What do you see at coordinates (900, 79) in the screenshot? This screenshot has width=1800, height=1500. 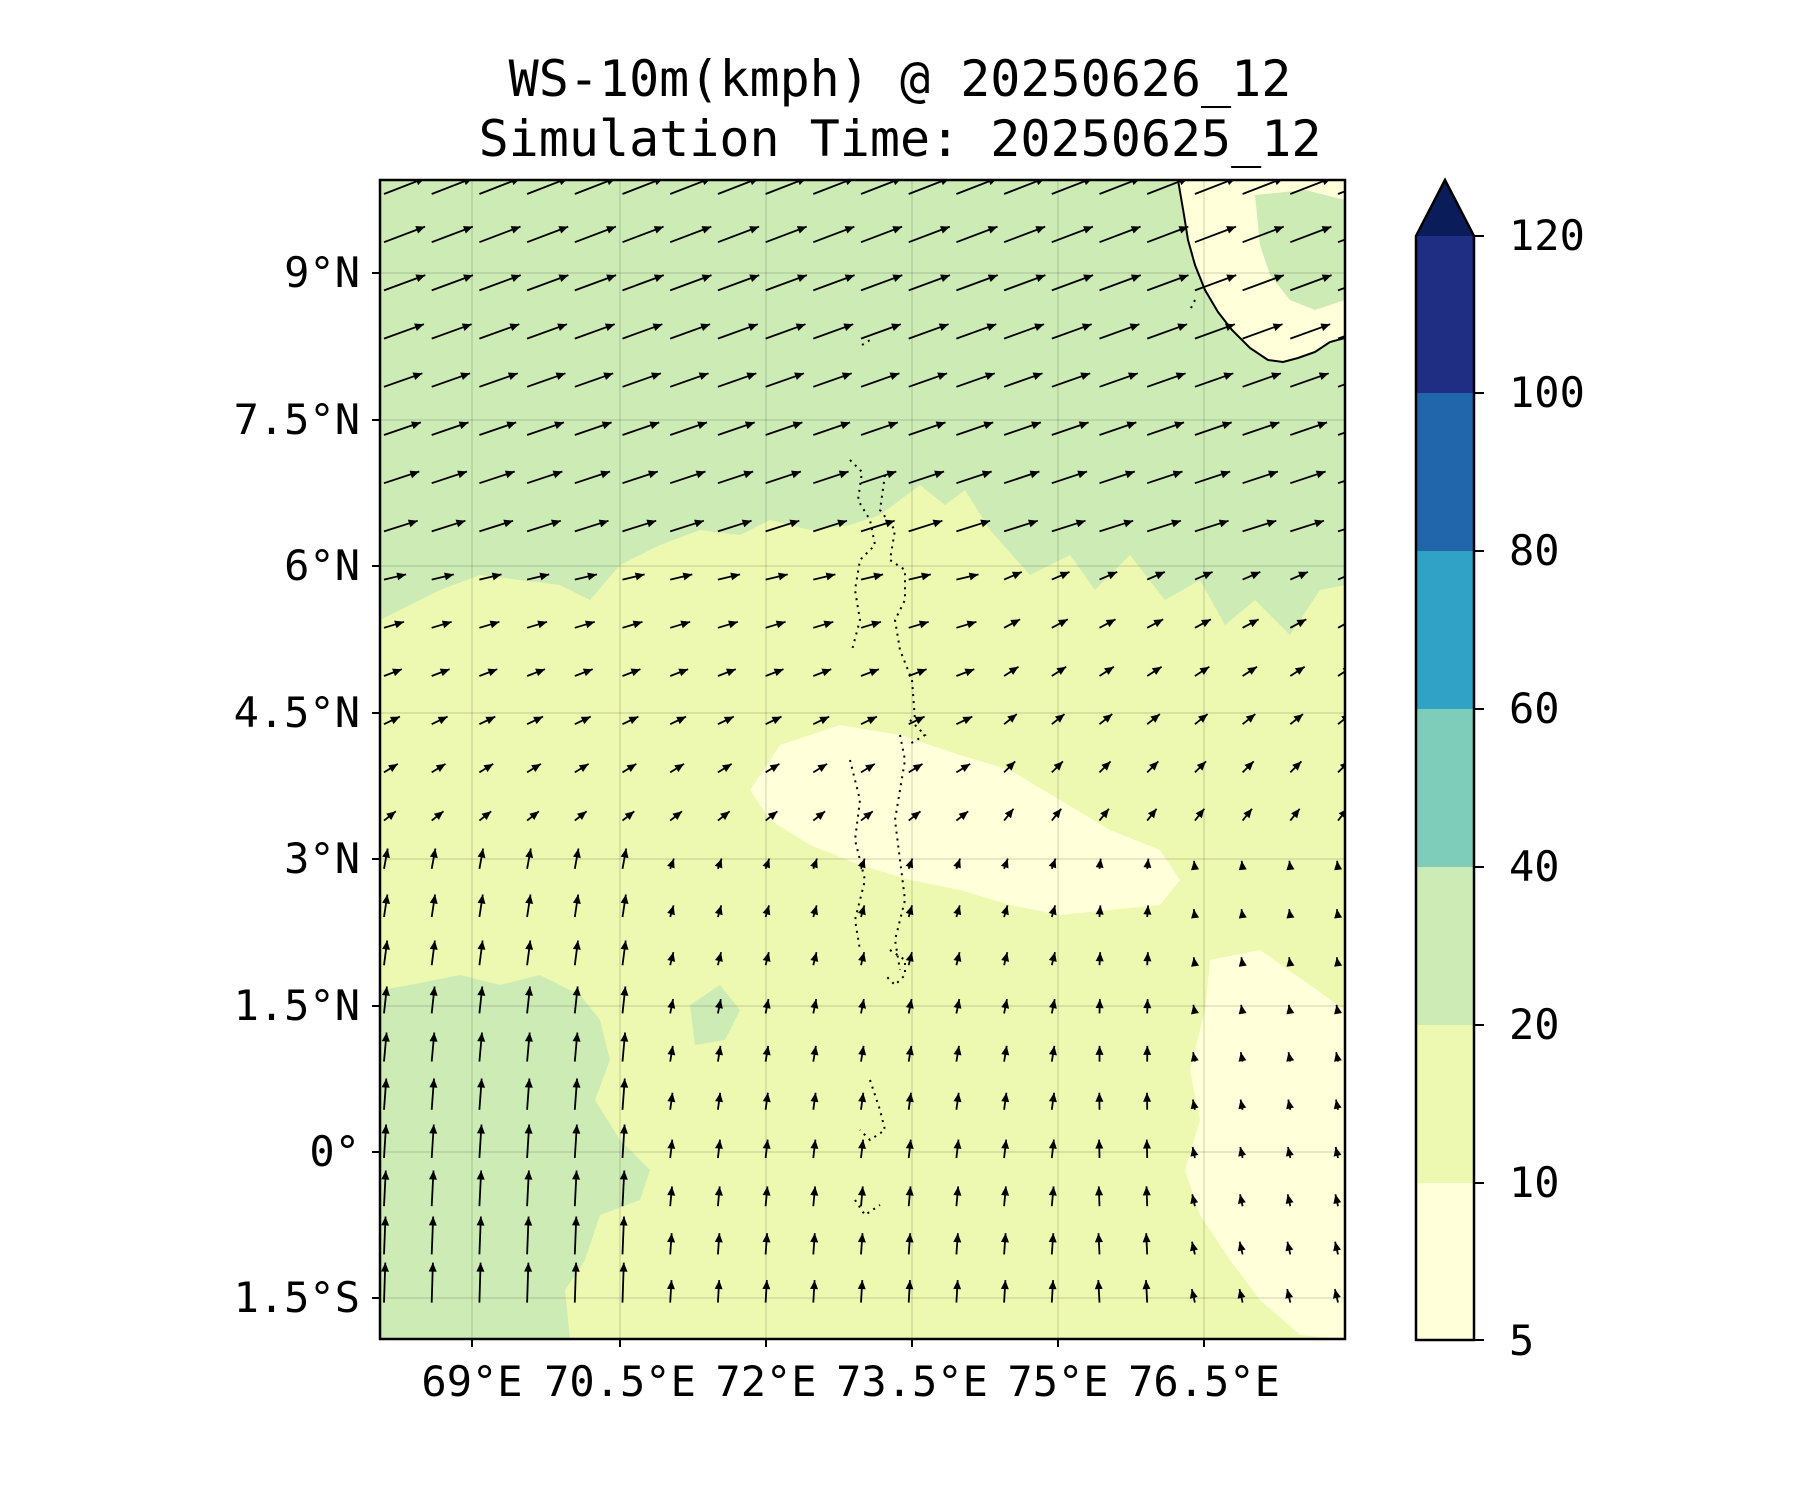 I see `chart-title: WS-10m(kmph) @ 20250626_12` at bounding box center [900, 79].